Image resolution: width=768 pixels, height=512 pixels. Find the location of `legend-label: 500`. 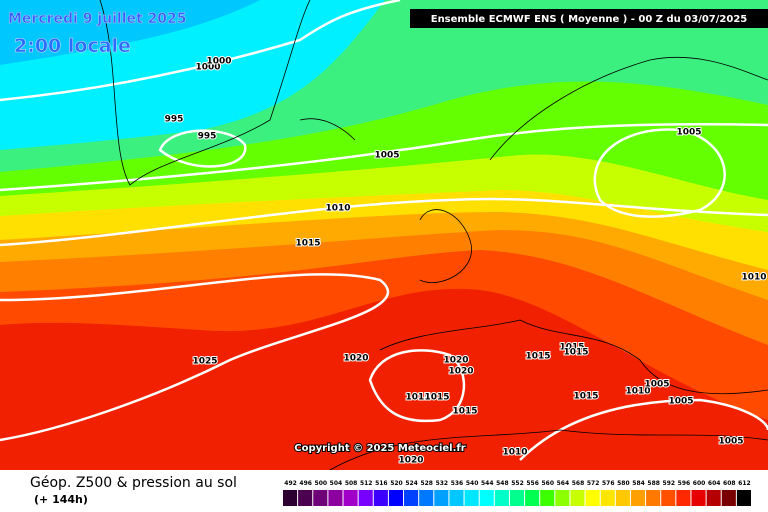

legend-label: 500 is located at coordinates (321, 483).